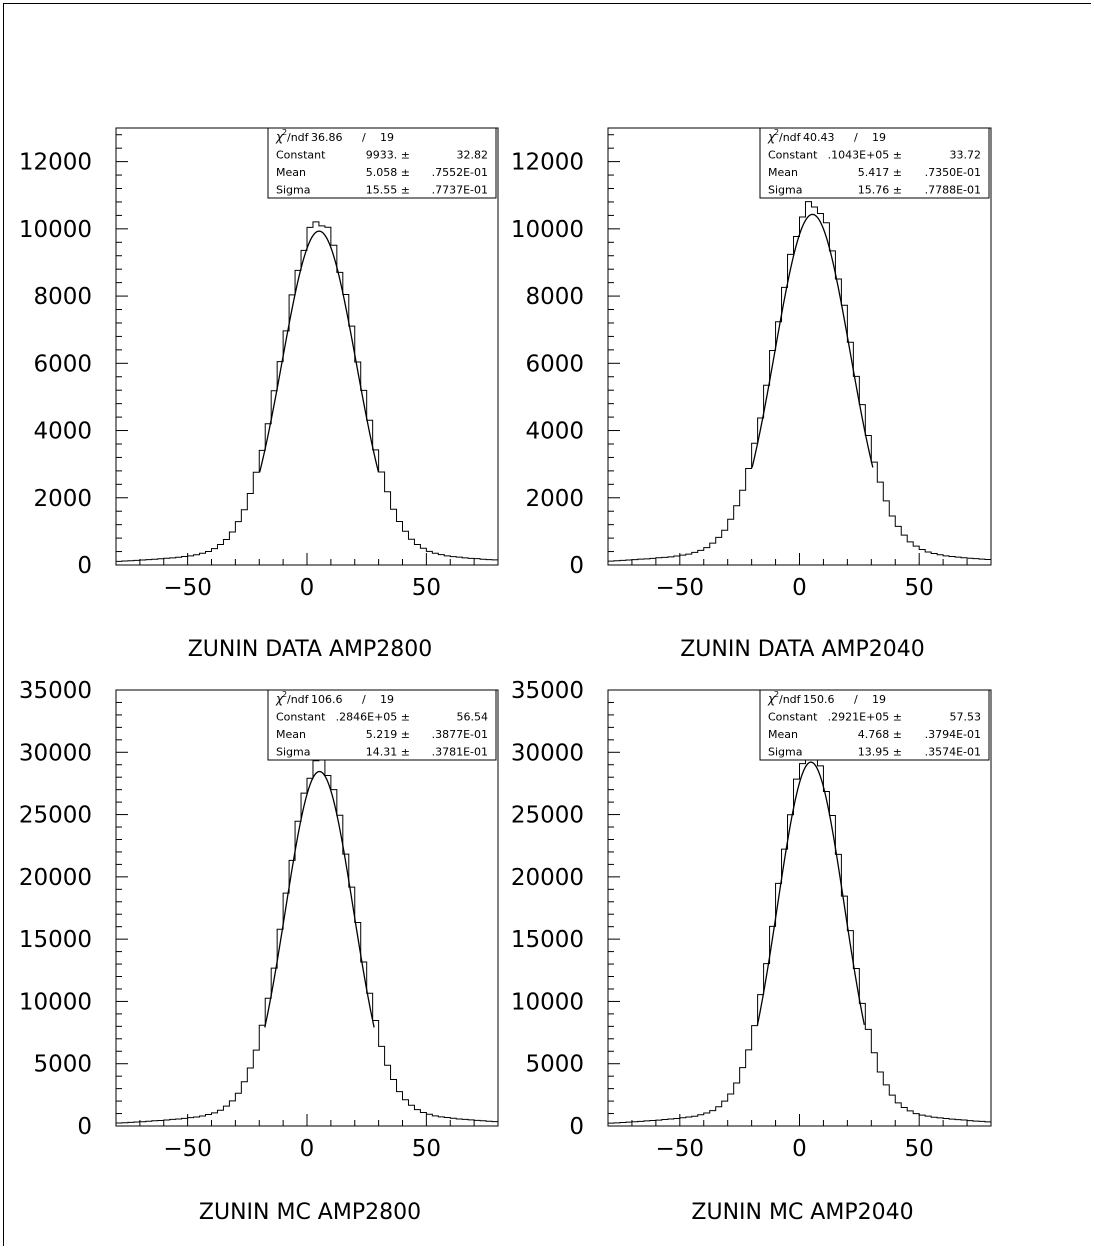 The width and height of the screenshot is (1094, 1249). What do you see at coordinates (388, 155) in the screenshot?
I see `stat-value: 9933. ±` at bounding box center [388, 155].